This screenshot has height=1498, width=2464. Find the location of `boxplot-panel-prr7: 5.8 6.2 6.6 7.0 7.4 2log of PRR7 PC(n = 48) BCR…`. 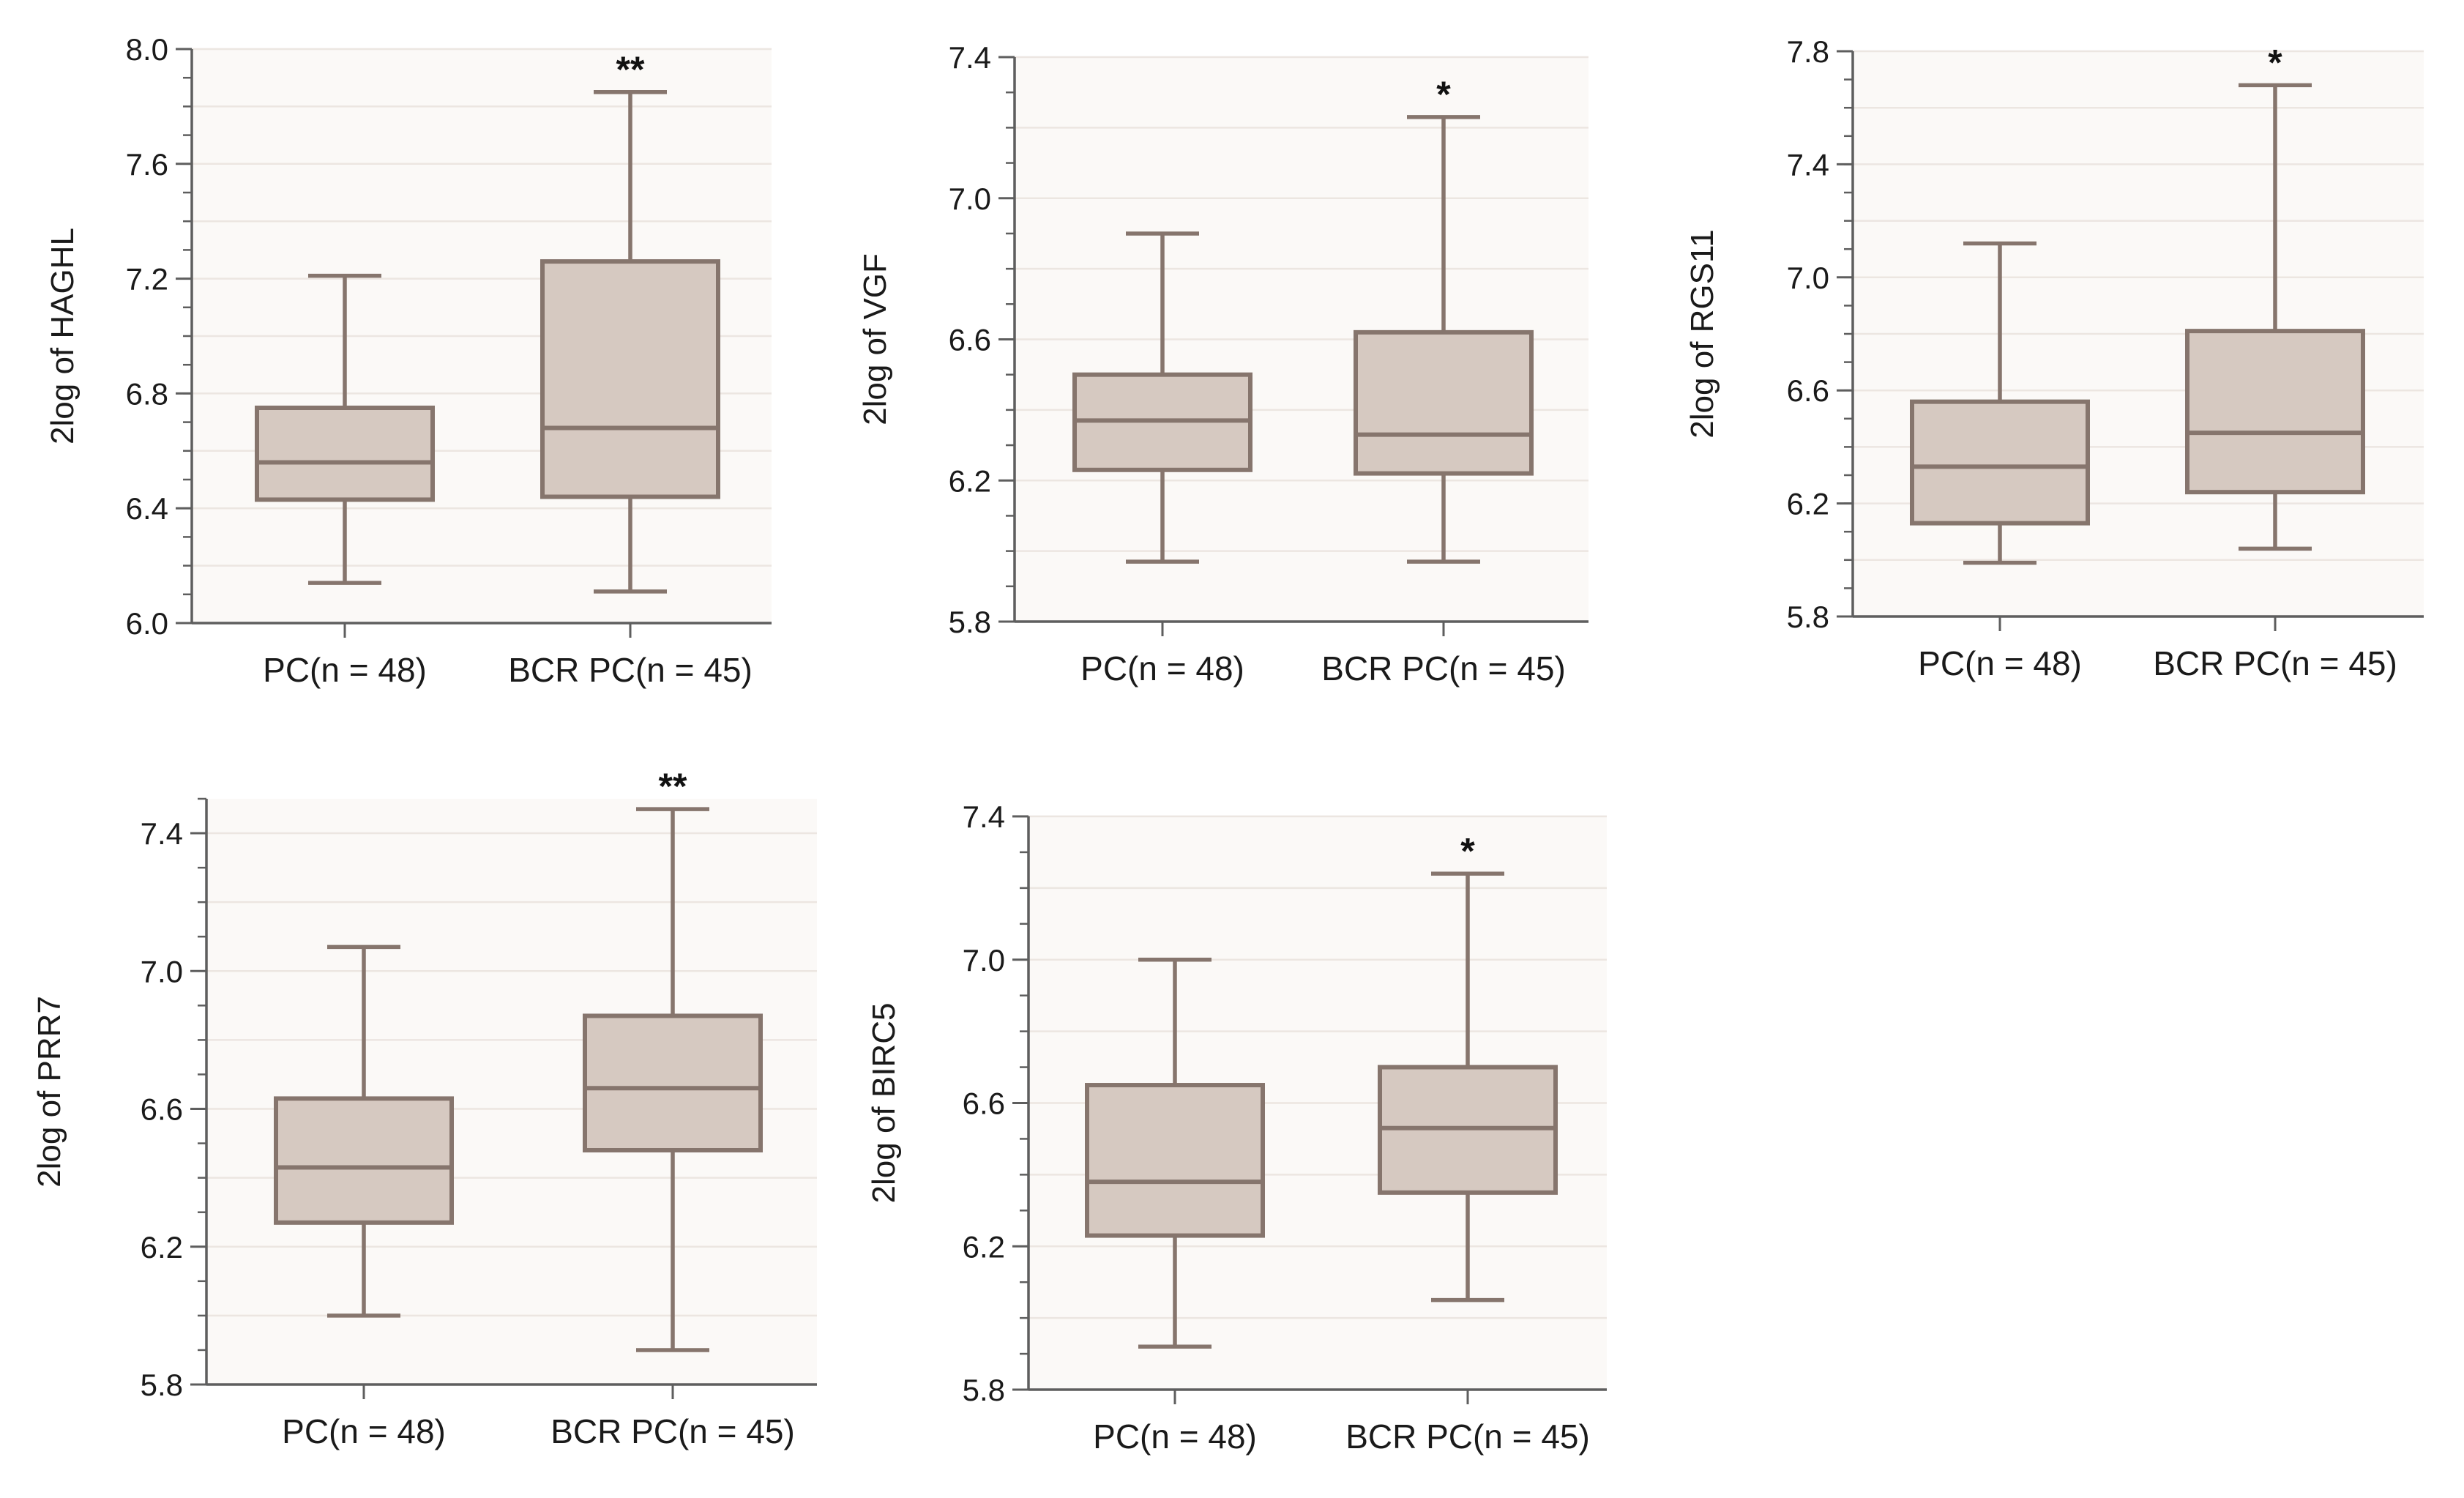

boxplot-panel-prr7: 5.8 6.2 6.6 7.0 7.4 2log of PRR7 PC(n = 48) BCR… is located at coordinates (424, 1108).